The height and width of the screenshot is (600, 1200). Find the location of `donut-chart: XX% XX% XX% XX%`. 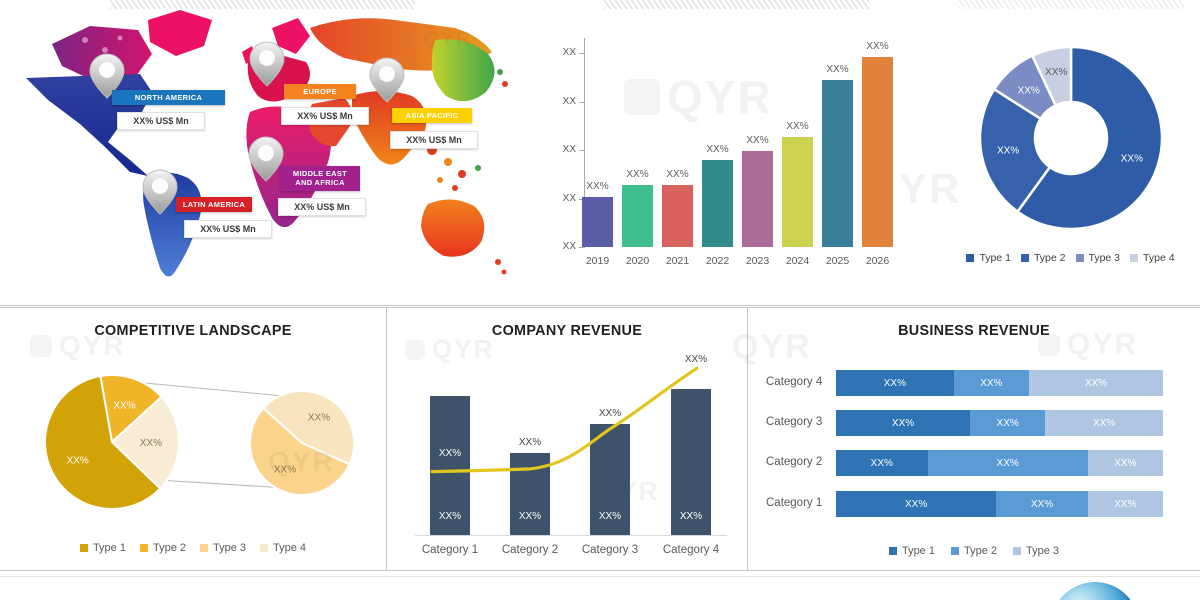

donut-chart: XX% XX% XX% XX% is located at coordinates (1071, 138).